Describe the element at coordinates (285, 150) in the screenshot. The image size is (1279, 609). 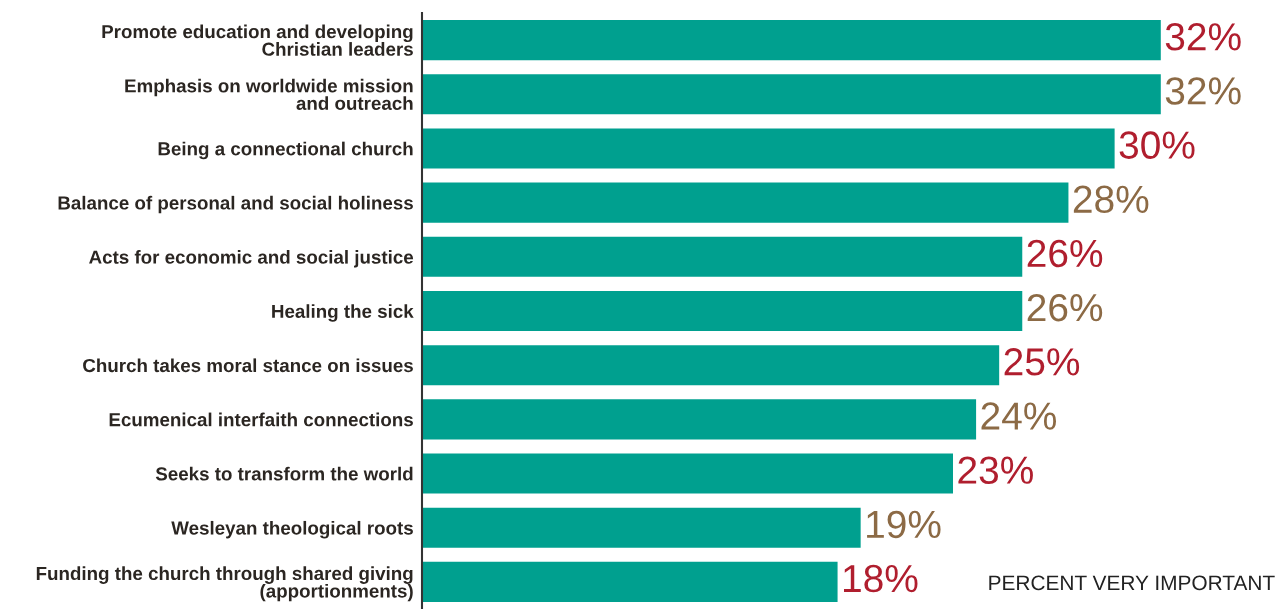
I see `y-tick-label: Being a connectional church` at that location.